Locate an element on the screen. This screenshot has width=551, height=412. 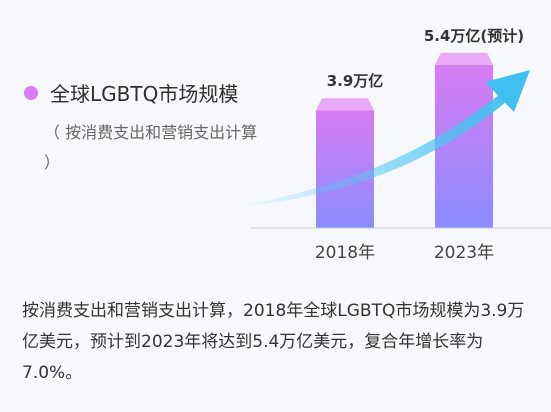
x-tick-label-1: 2023年 is located at coordinates (464, 253).